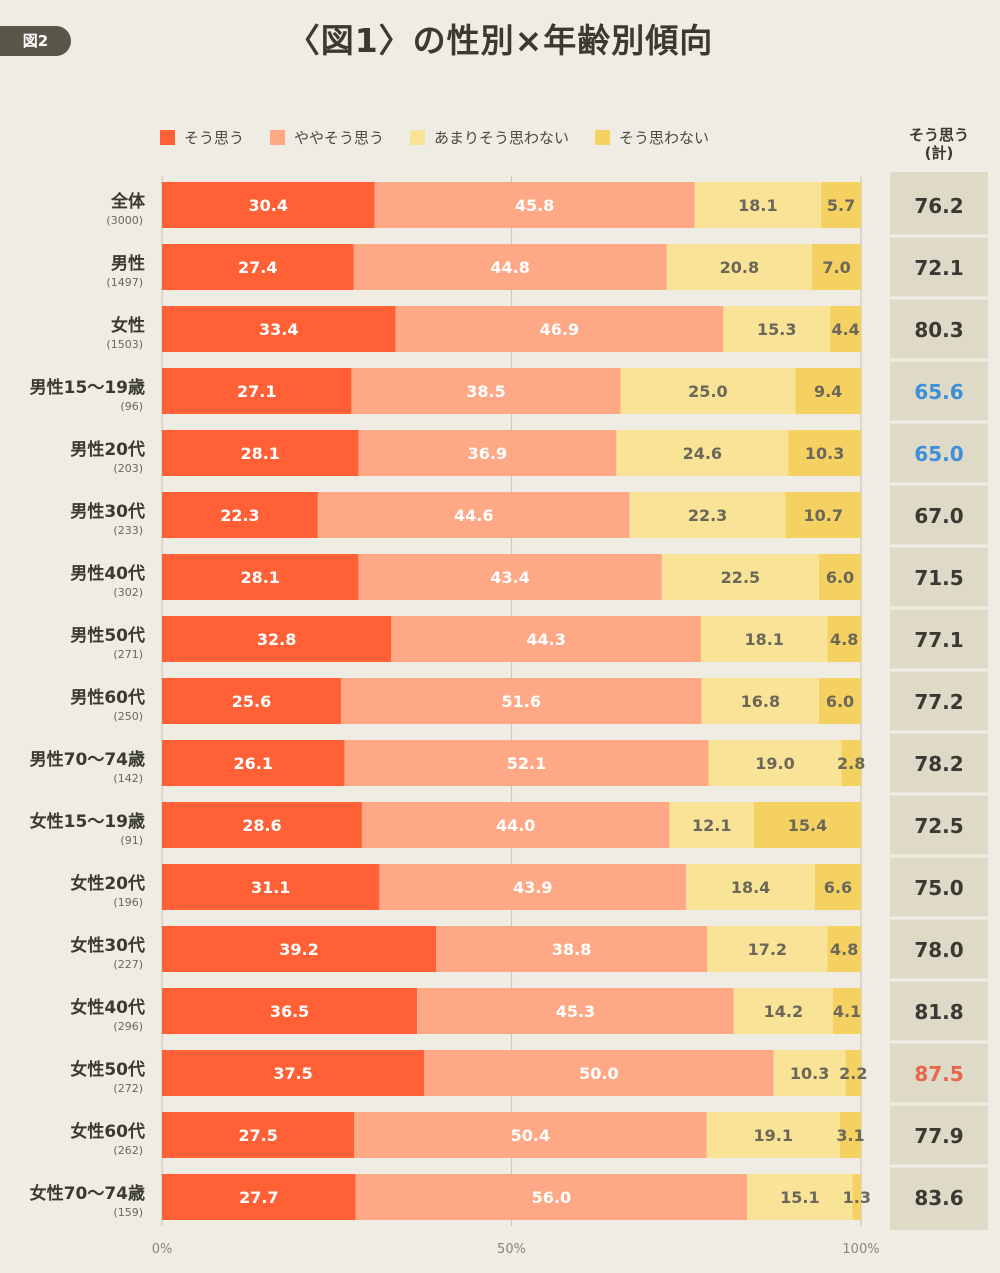 This screenshot has width=1000, height=1273. Describe the element at coordinates (128, 263) in the screenshot. I see `row-label: 男性` at that location.